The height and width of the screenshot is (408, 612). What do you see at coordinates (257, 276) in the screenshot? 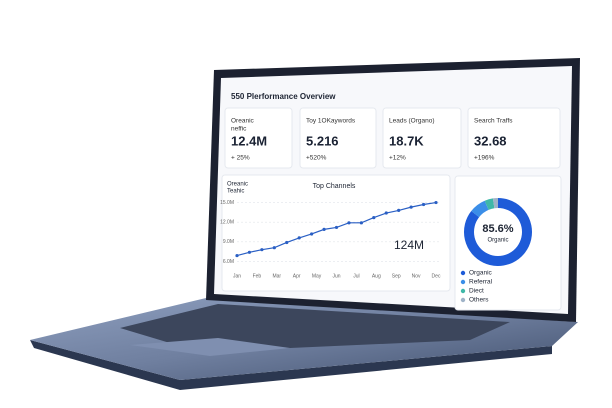
I see `x-tick-label: Feb` at bounding box center [257, 276].